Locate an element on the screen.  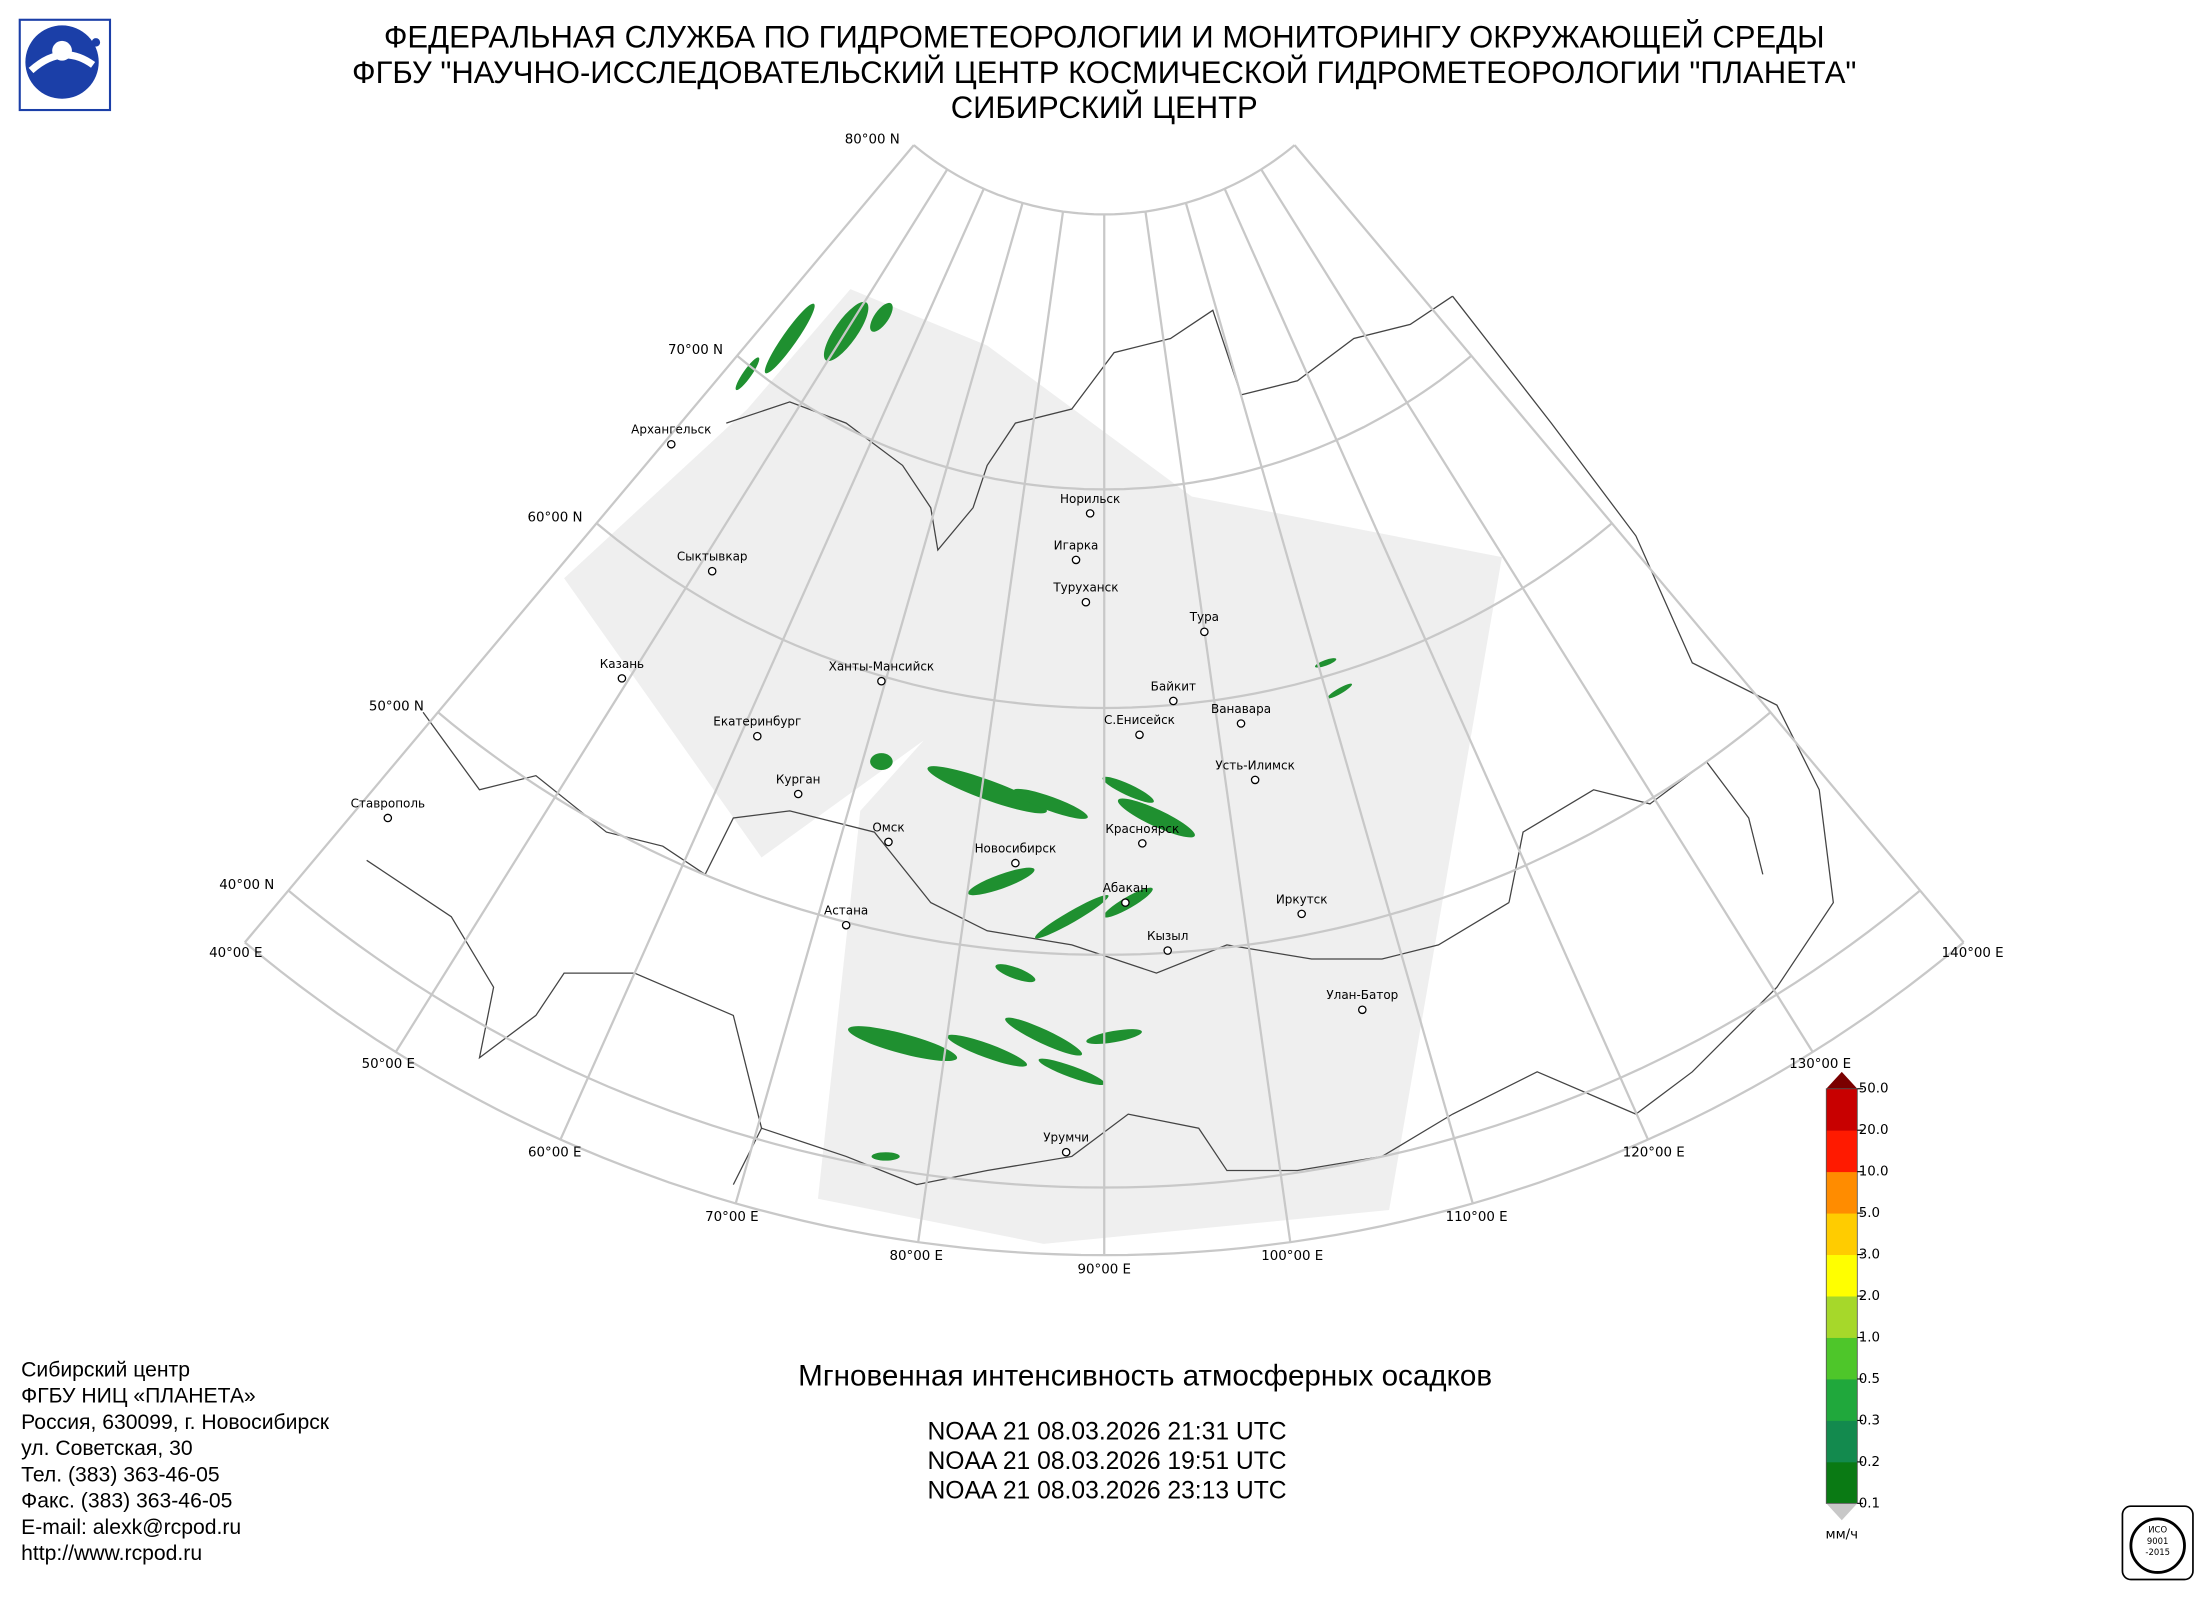
city-label: Урумчи is located at coordinates (1066, 1138).